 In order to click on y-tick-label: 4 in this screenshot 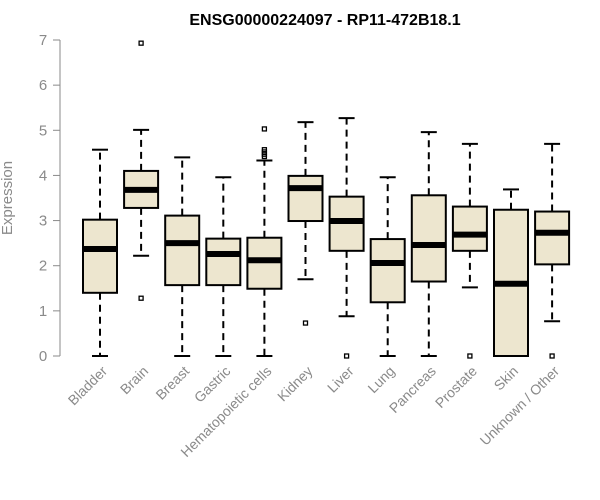, I will do `click(43, 175)`.